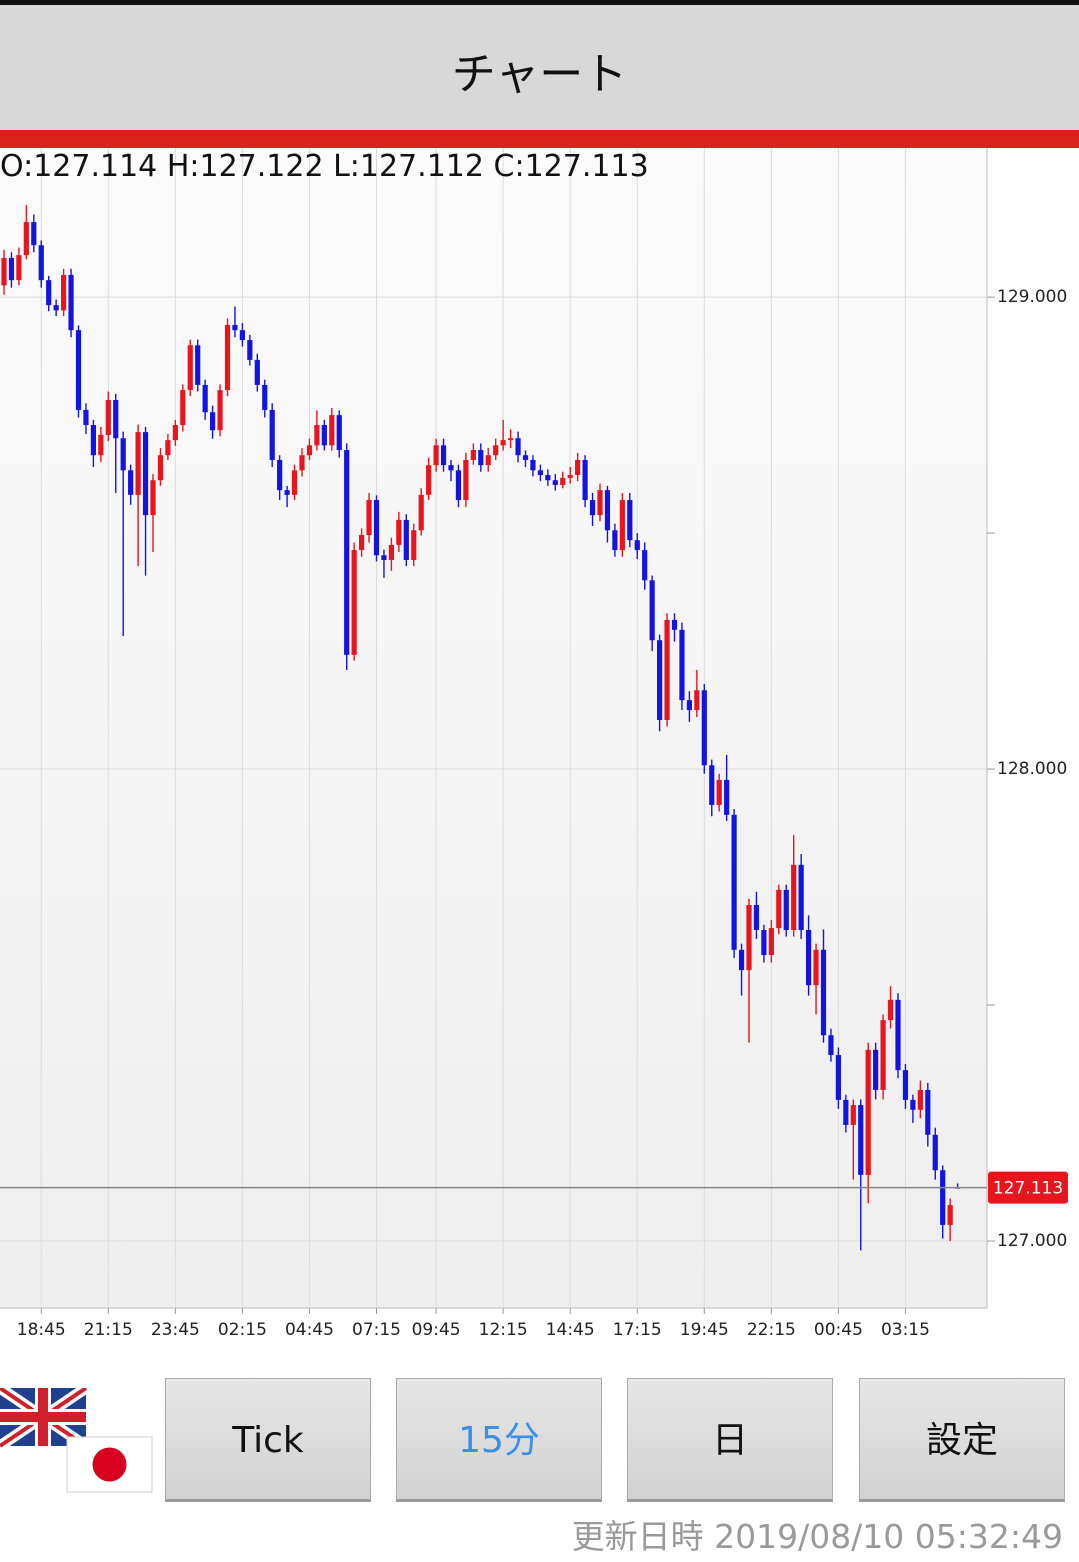 This screenshot has height=1562, width=1079. What do you see at coordinates (76, 1440) in the screenshot?
I see `currency-flags` at bounding box center [76, 1440].